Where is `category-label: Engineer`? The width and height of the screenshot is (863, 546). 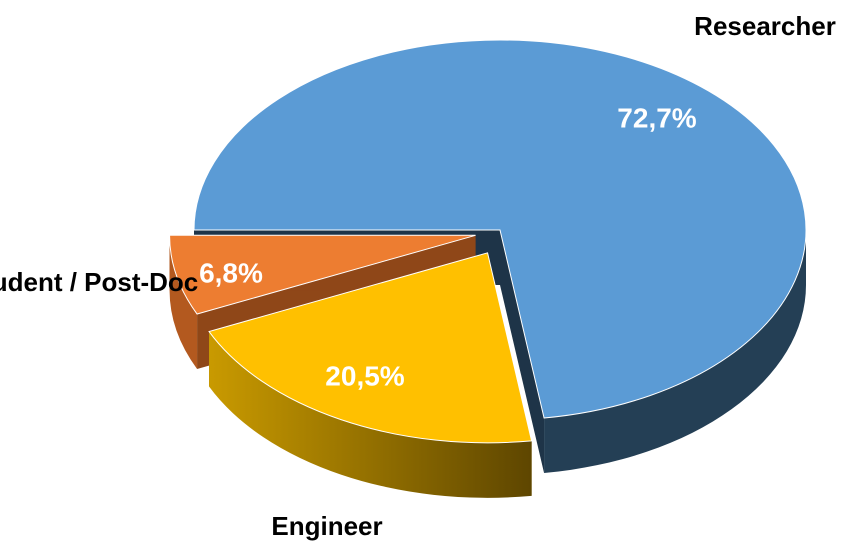
category-label: Engineer is located at coordinates (326, 526).